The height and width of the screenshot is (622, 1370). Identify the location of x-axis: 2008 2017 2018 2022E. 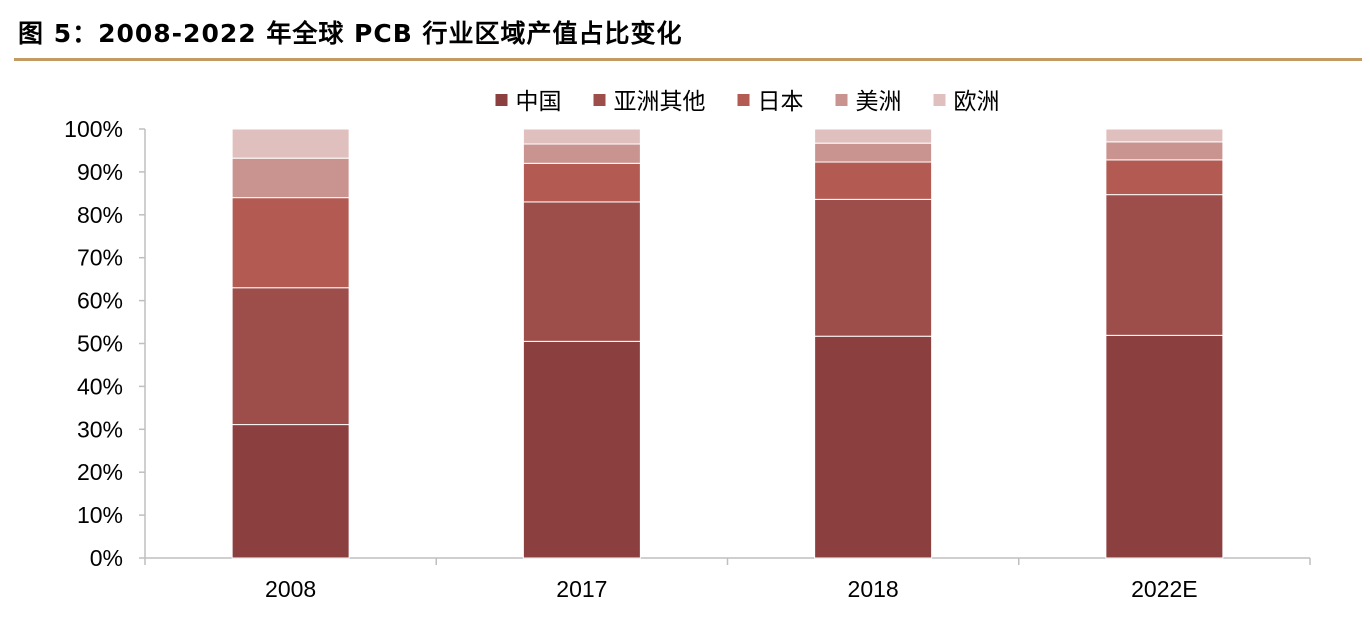
(727, 579).